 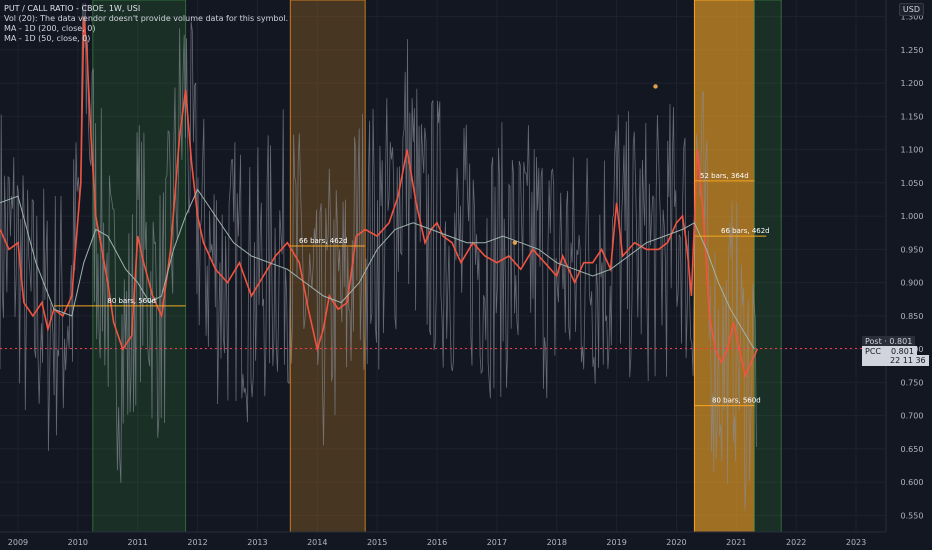 I want to click on y-tick-label: 0.750, so click(x=912, y=382).